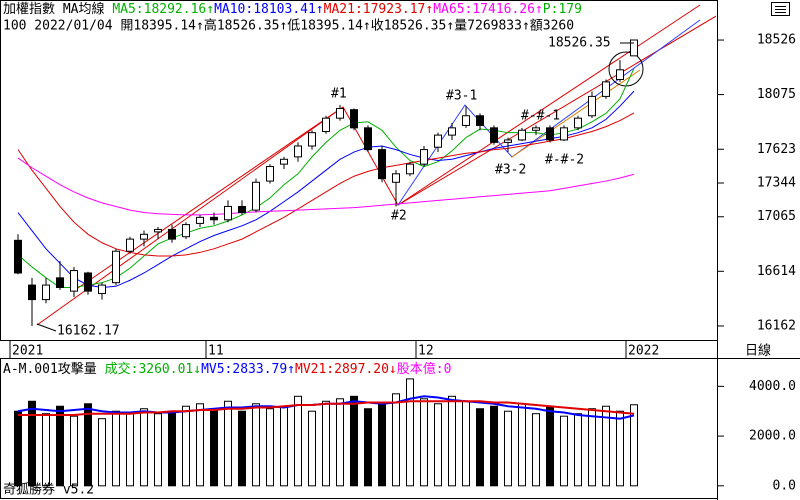 This screenshot has width=800, height=500. Describe the element at coordinates (758, 351) in the screenshot. I see `period-label: 日線` at that location.